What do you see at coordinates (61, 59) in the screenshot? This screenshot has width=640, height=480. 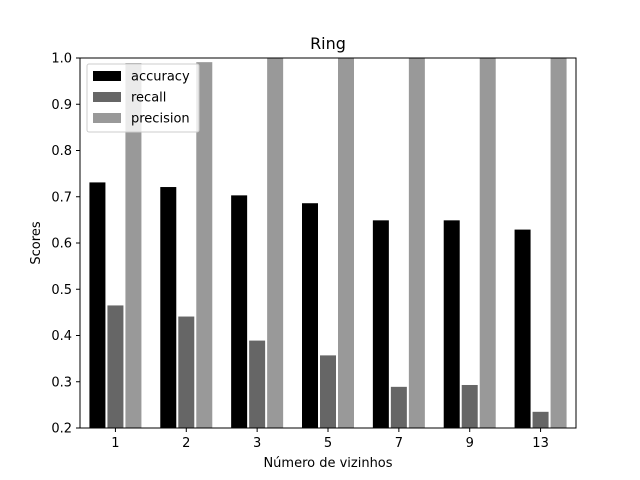 I see `y-tick-label: 1.0` at bounding box center [61, 59].